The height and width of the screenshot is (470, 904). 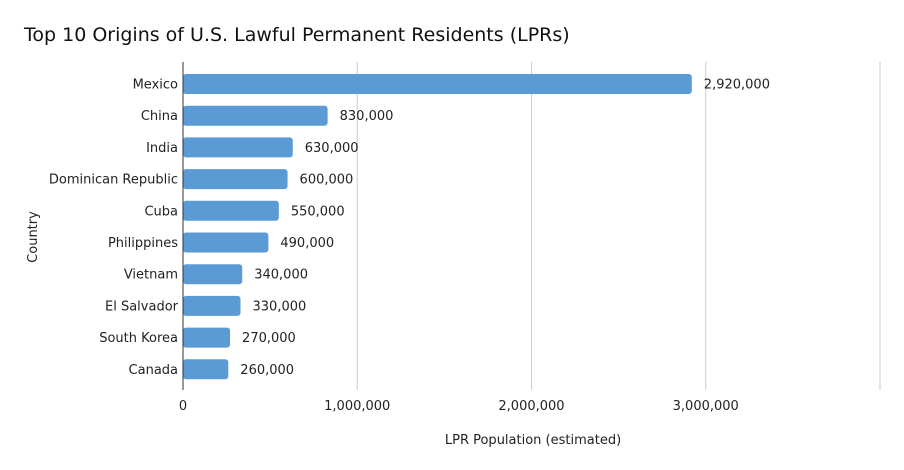 I want to click on x-tick-label: 3,000,000, so click(x=706, y=406).